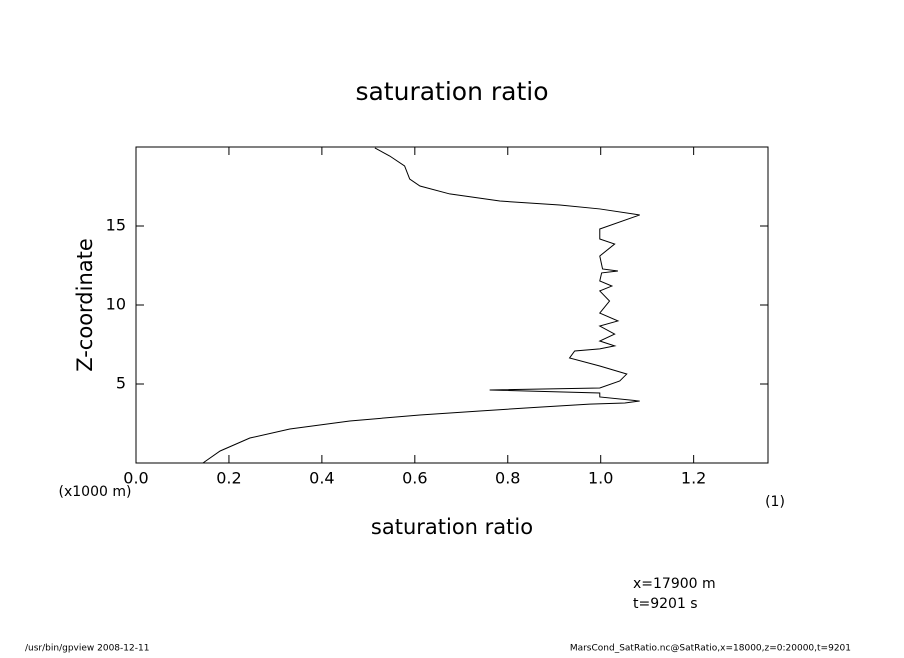 Image resolution: width=904 pixels, height=658 pixels. Describe the element at coordinates (693, 478) in the screenshot. I see `x-tick-label: 1.2` at that location.